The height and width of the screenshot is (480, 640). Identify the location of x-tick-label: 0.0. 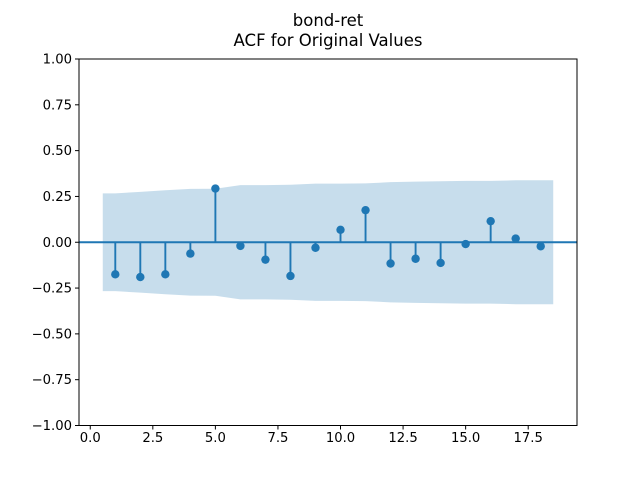
(90, 438).